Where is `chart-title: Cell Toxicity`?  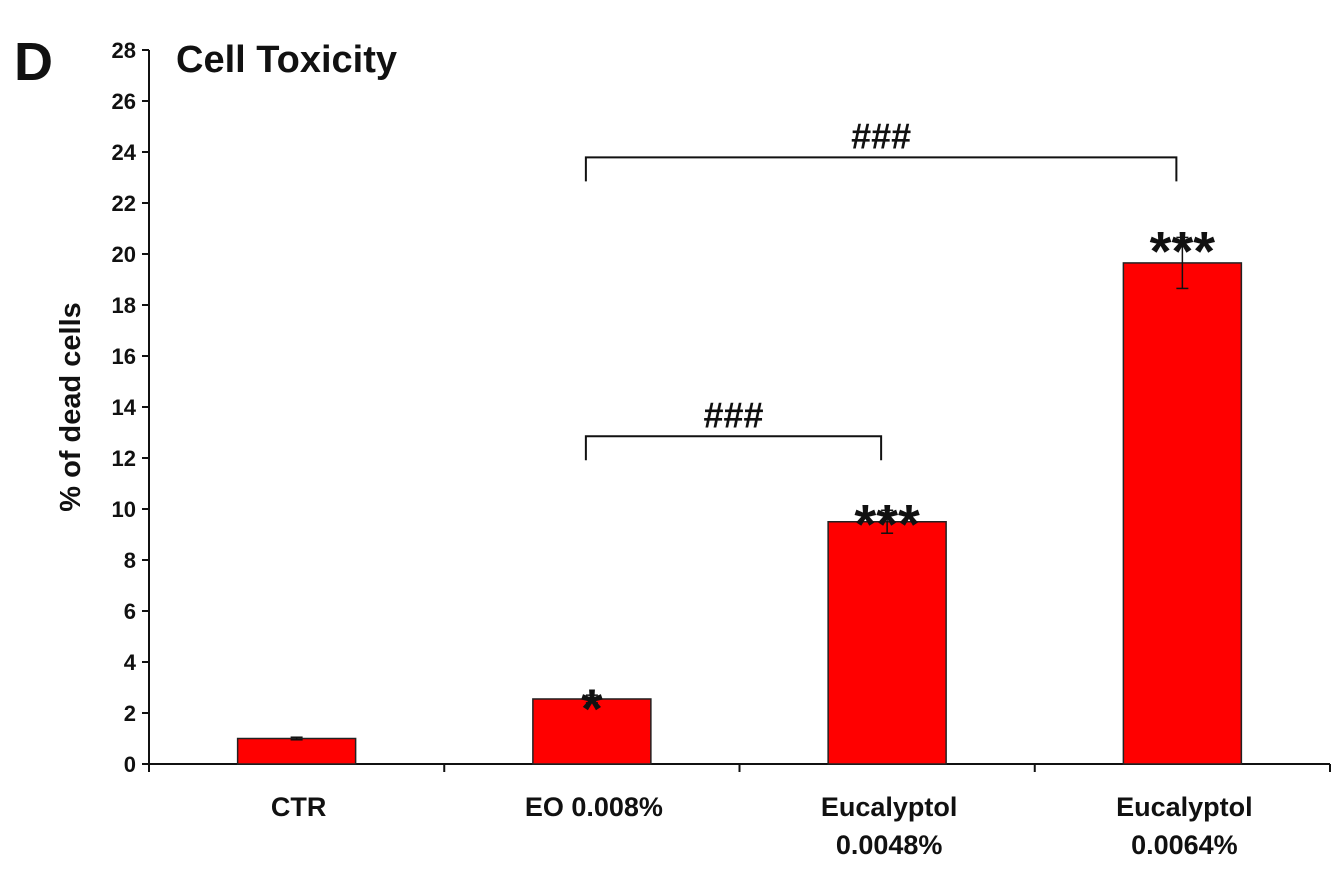 chart-title: Cell Toxicity is located at coordinates (286, 60).